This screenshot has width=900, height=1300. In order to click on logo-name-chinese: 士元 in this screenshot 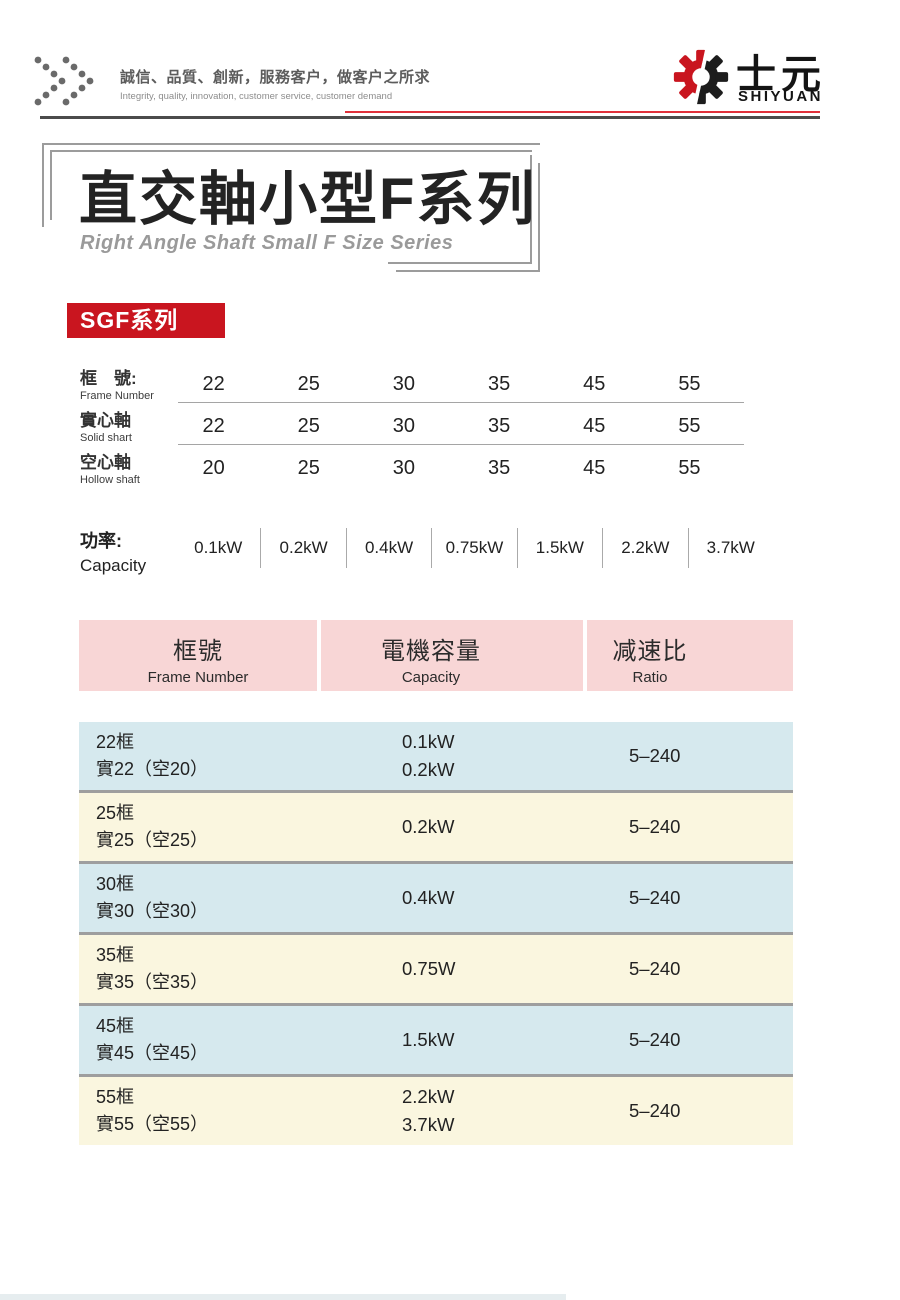, I will do `click(781, 75)`.